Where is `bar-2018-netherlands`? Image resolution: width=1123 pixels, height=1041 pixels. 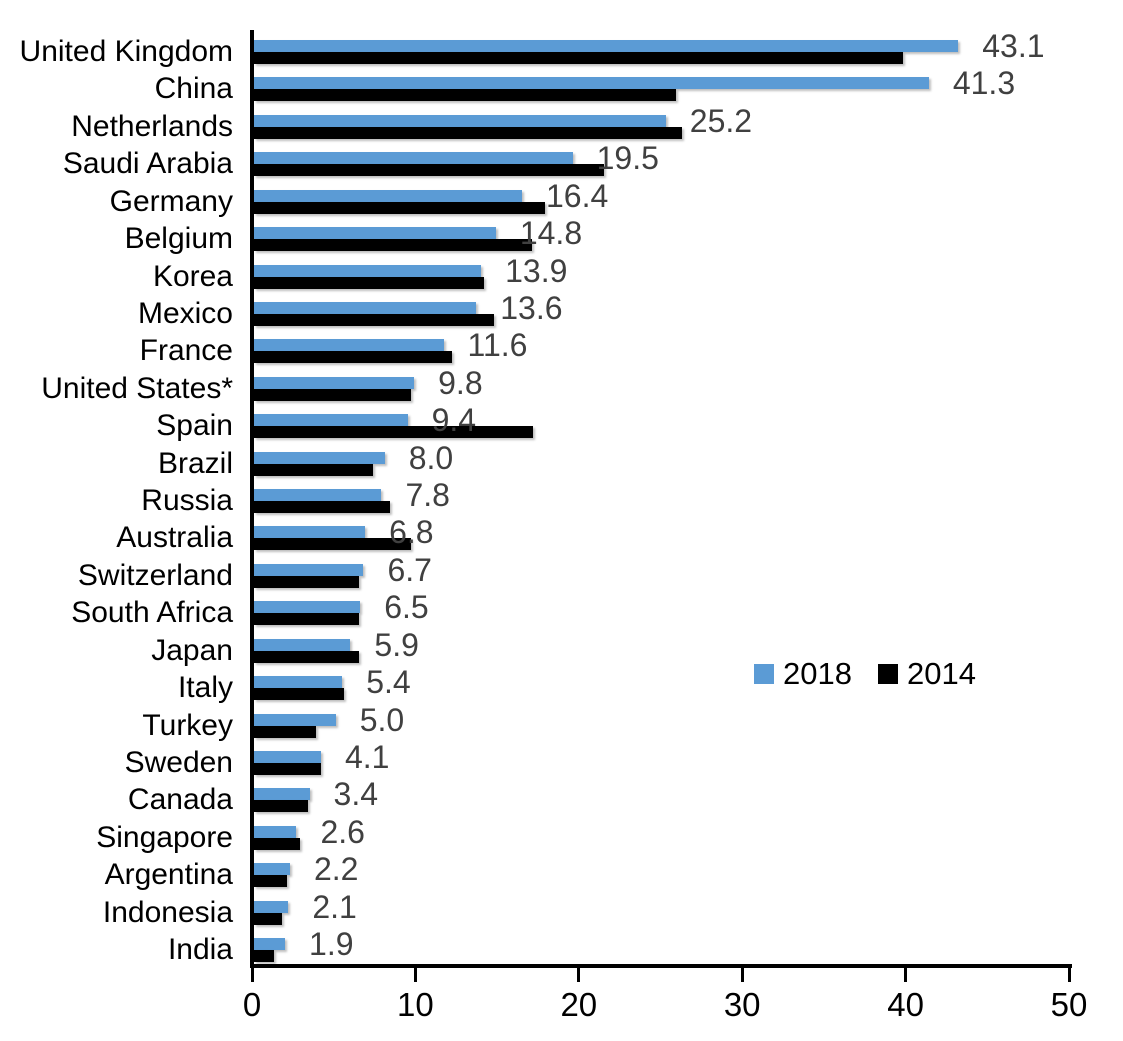 bar-2018-netherlands is located at coordinates (460, 120).